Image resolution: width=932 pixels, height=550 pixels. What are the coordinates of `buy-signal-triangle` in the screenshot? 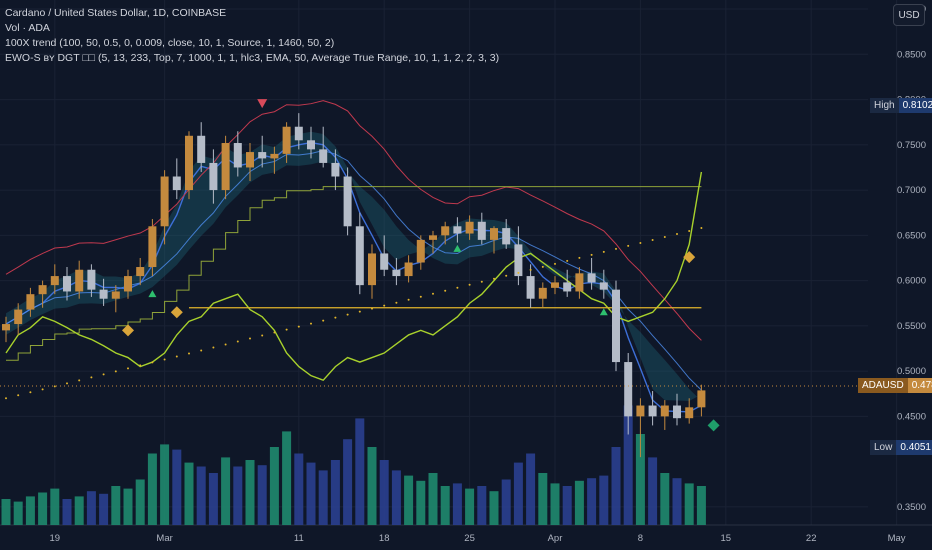 It's located at (152, 294).